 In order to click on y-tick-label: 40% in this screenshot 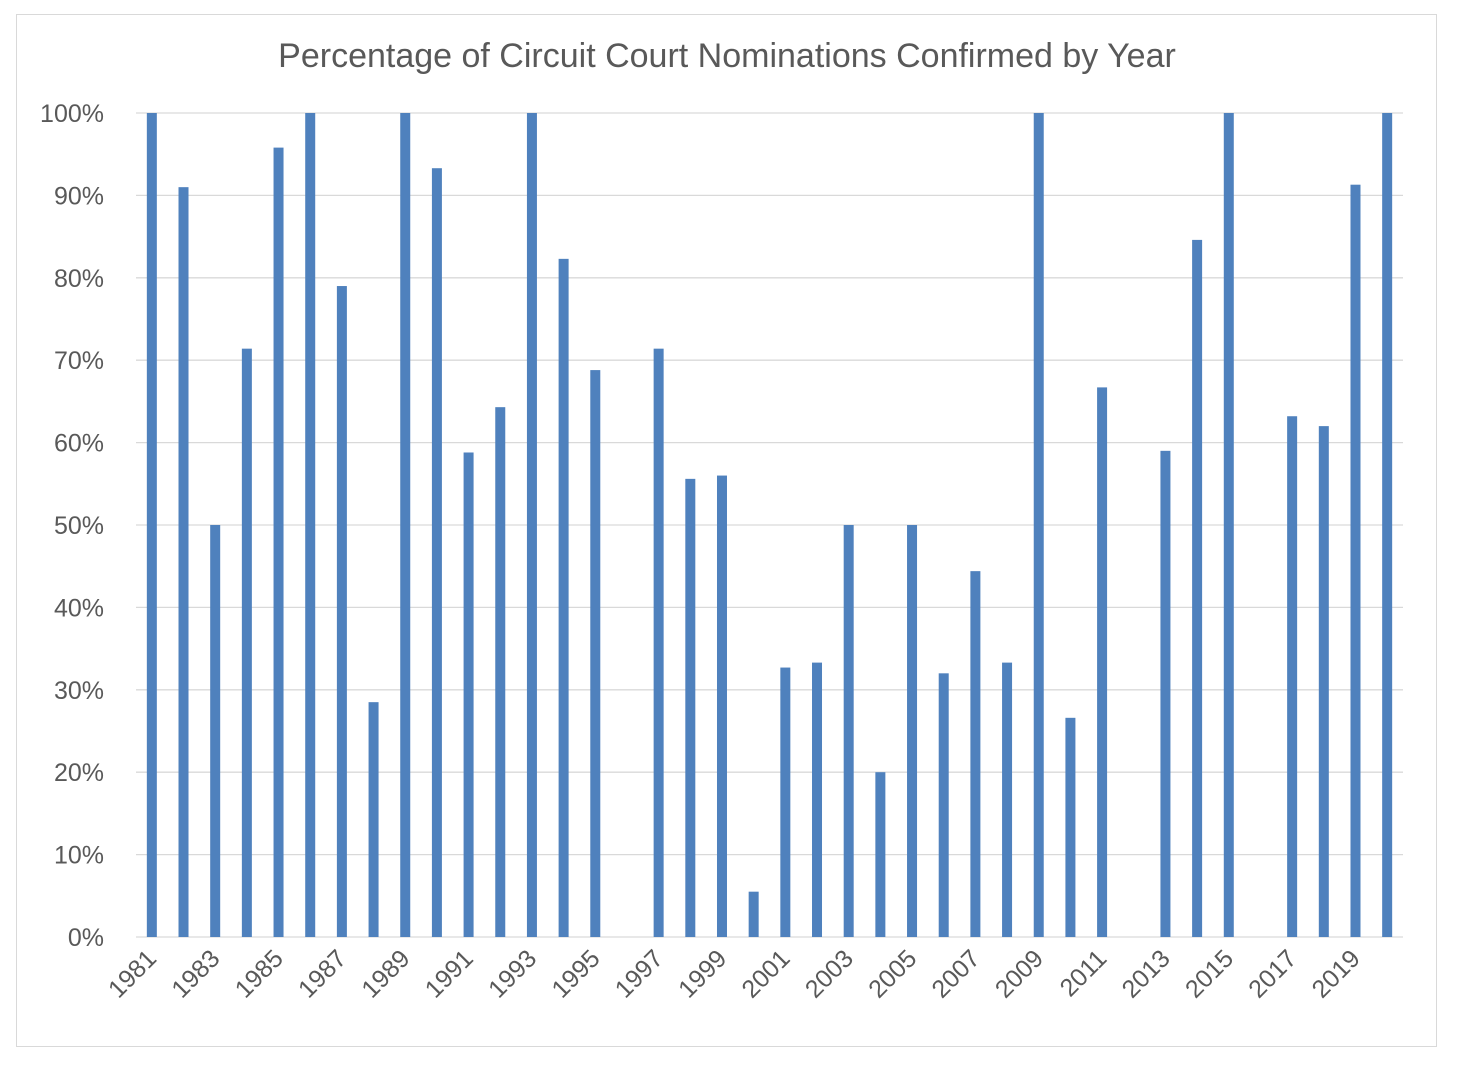, I will do `click(79, 608)`.